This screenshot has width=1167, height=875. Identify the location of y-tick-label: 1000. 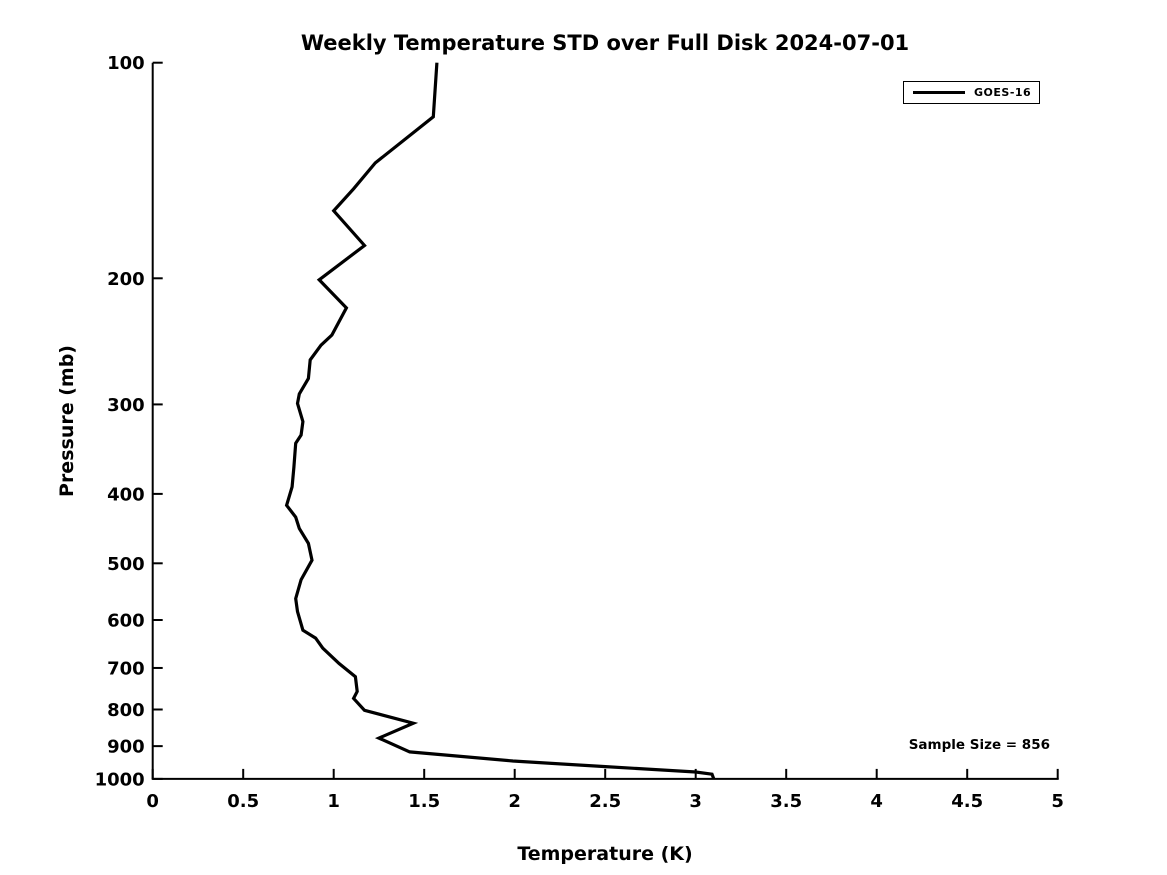
(120, 779).